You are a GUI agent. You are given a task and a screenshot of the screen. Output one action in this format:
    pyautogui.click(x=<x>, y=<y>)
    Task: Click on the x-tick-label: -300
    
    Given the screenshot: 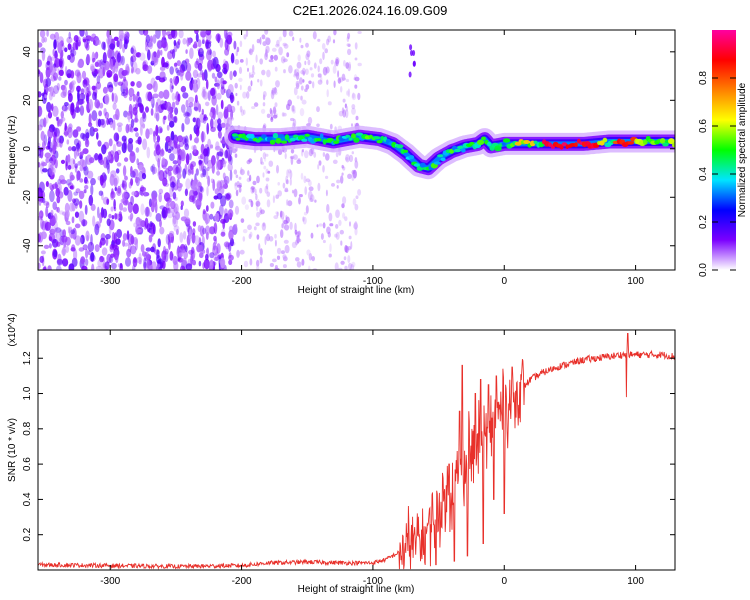 What is the action you would take?
    pyautogui.click(x=110, y=281)
    